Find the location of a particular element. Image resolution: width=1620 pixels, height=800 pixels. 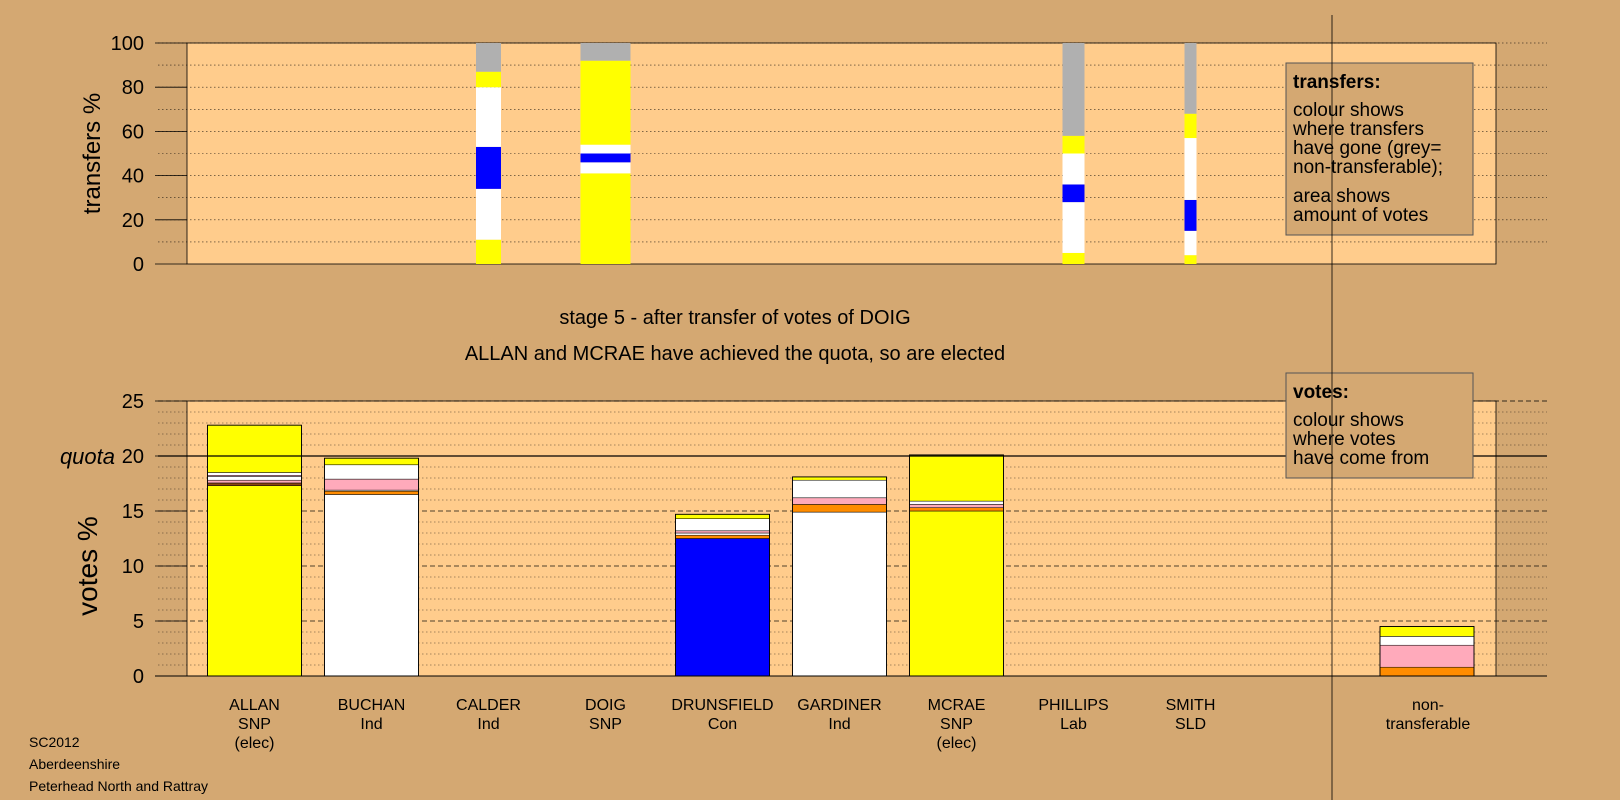

votes-legend-line: colour shows is located at coordinates (1348, 420).